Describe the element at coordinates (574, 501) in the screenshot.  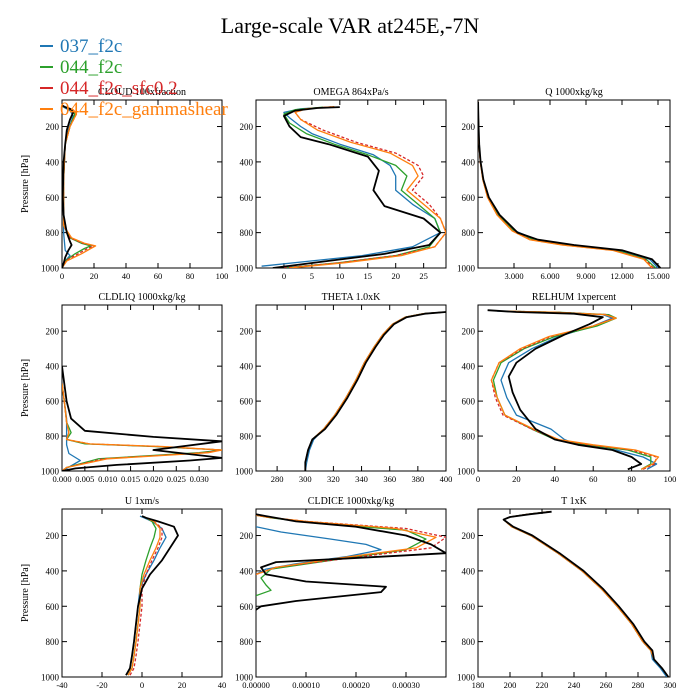
I see `panel-title: T 1xK` at that location.